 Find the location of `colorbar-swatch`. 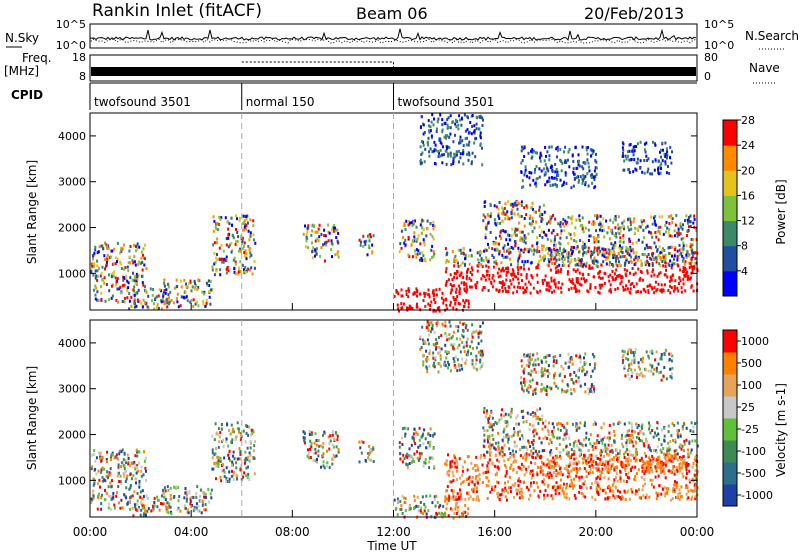

colorbar-swatch is located at coordinates (730, 158).